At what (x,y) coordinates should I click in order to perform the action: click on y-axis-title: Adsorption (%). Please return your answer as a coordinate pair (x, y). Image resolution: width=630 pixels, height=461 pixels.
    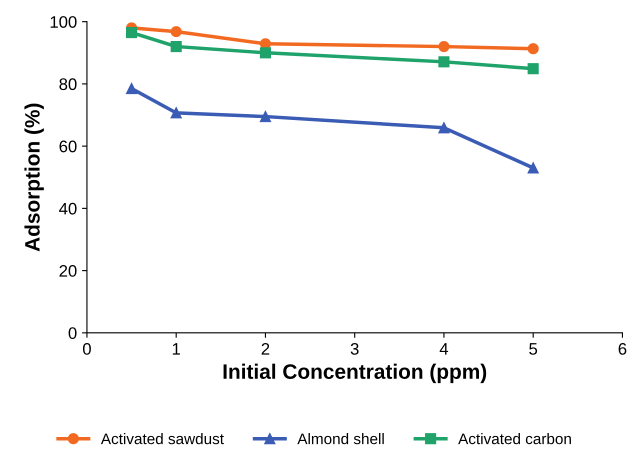
    Looking at the image, I should click on (34, 178).